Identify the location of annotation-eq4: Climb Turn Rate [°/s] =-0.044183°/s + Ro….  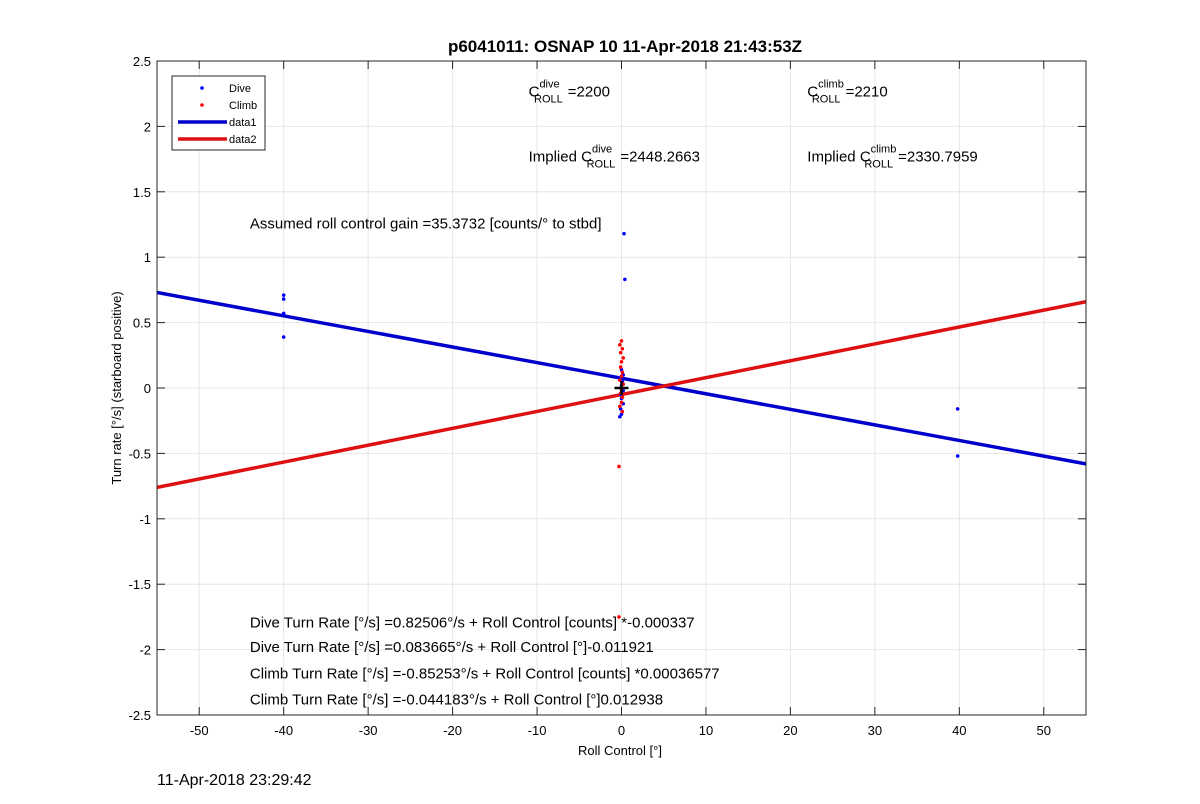
(456, 700).